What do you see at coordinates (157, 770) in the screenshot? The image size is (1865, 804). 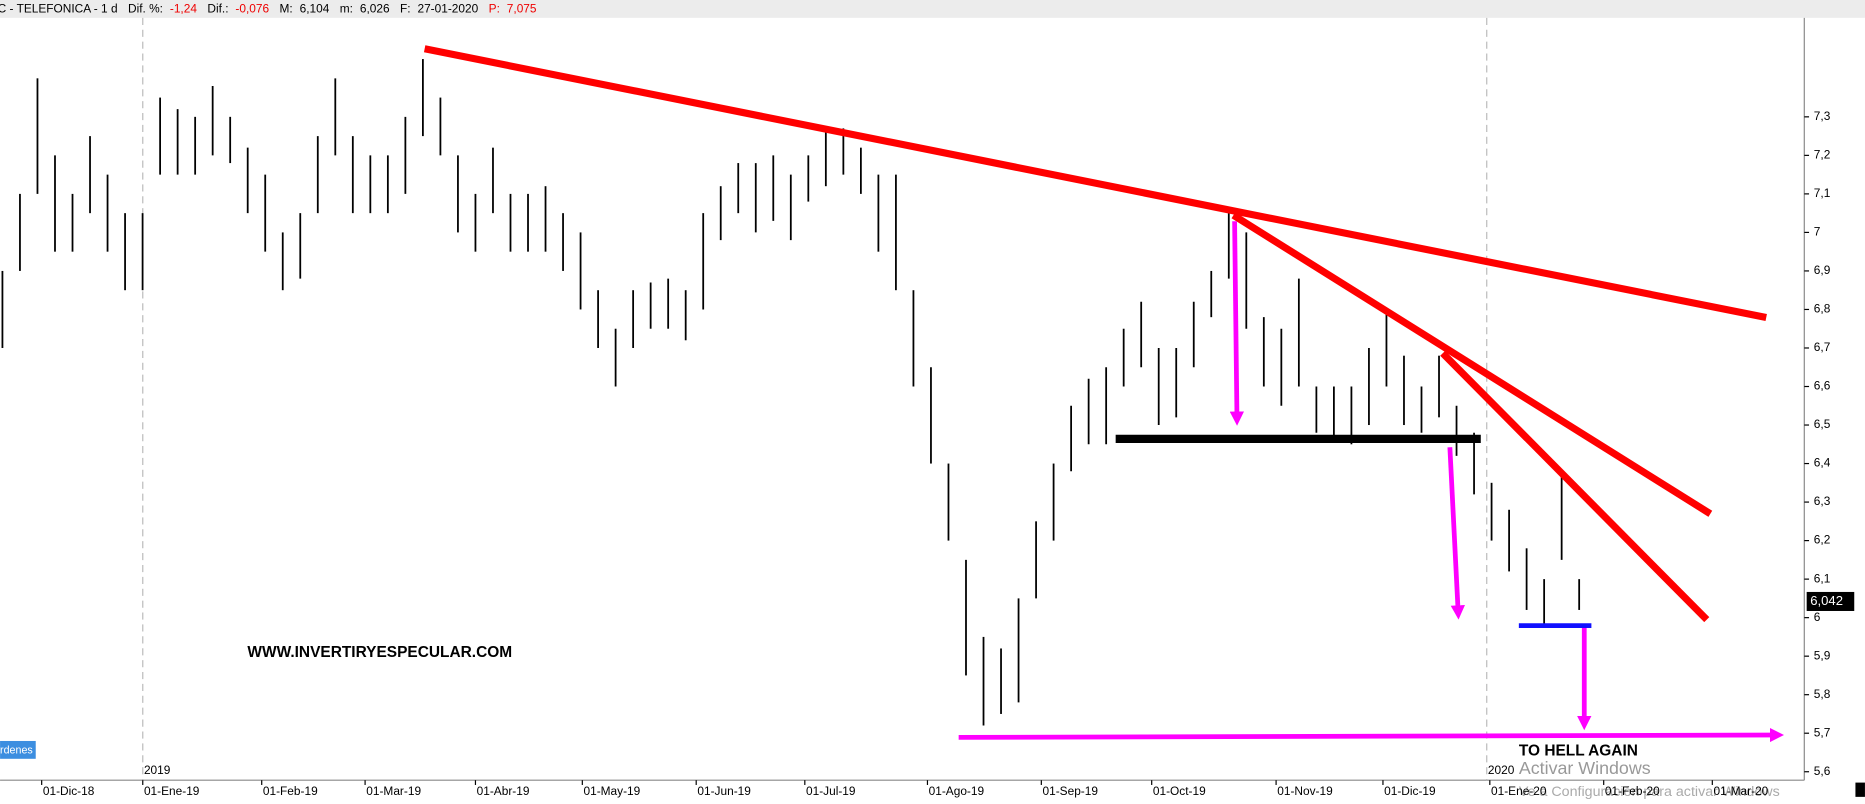 I see `year-label: 2019` at bounding box center [157, 770].